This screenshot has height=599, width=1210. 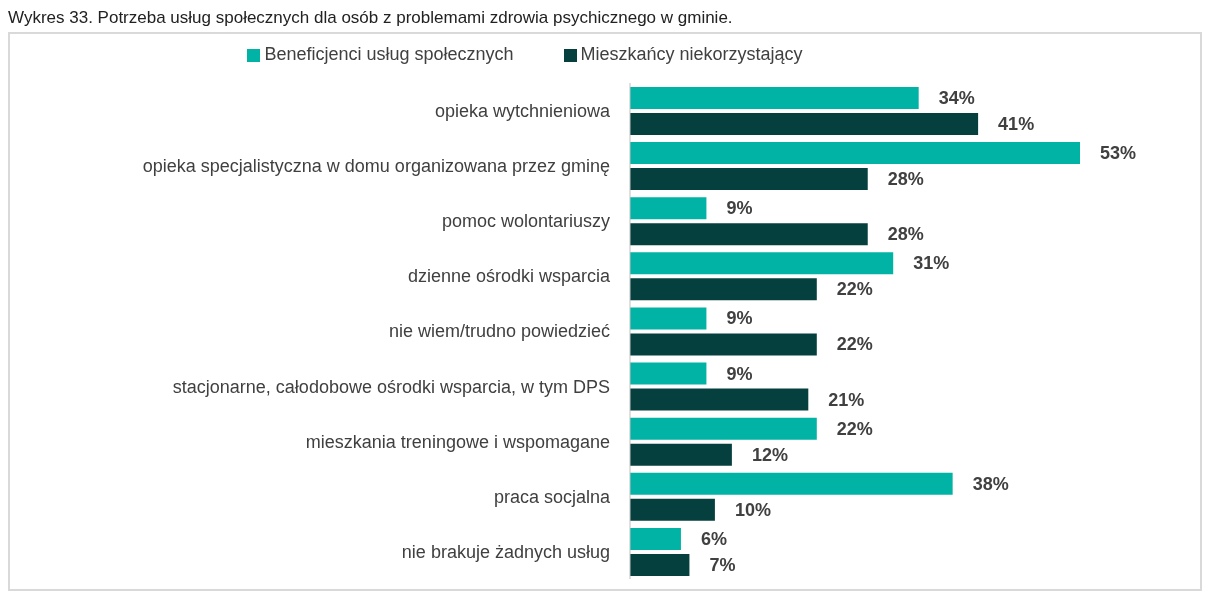 What do you see at coordinates (691, 54) in the screenshot?
I see `legend-label: Mieszkańcy niekorzystający` at bounding box center [691, 54].